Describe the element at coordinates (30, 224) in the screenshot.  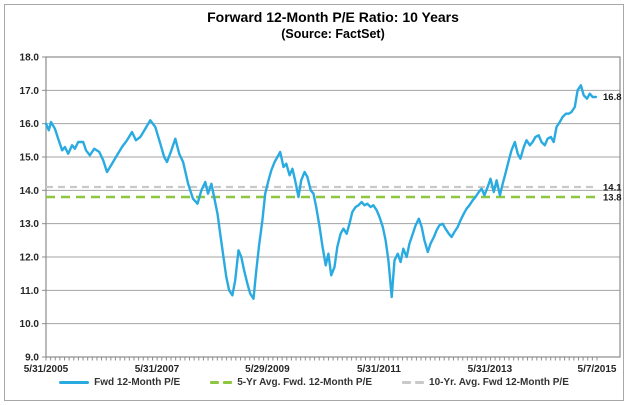
I see `svg-text: 13.0` at that location.